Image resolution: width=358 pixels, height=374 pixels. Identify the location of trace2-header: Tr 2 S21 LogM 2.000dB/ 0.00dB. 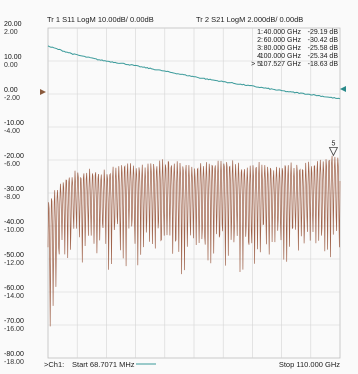
(249, 19).